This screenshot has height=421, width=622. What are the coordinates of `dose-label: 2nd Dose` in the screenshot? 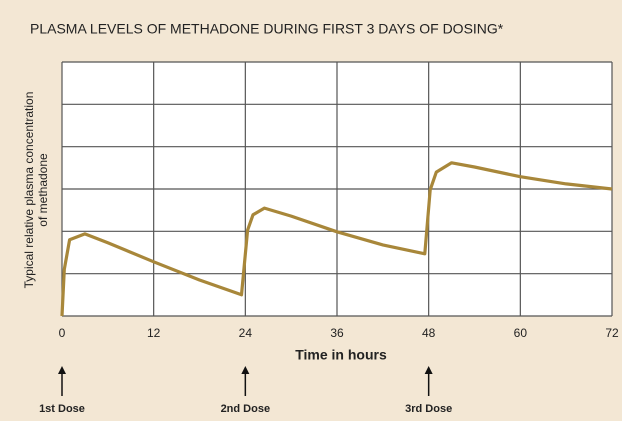 It's located at (246, 409).